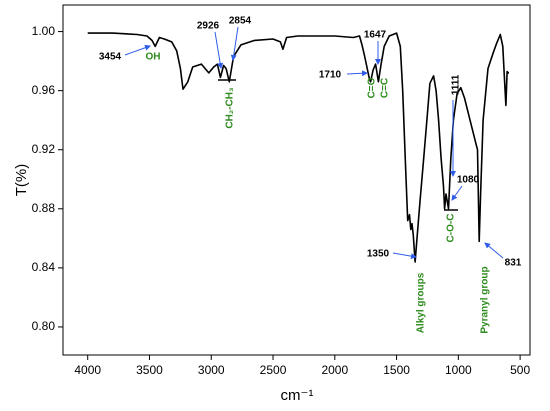  I want to click on y-tick-label: 0.84, so click(44, 267).